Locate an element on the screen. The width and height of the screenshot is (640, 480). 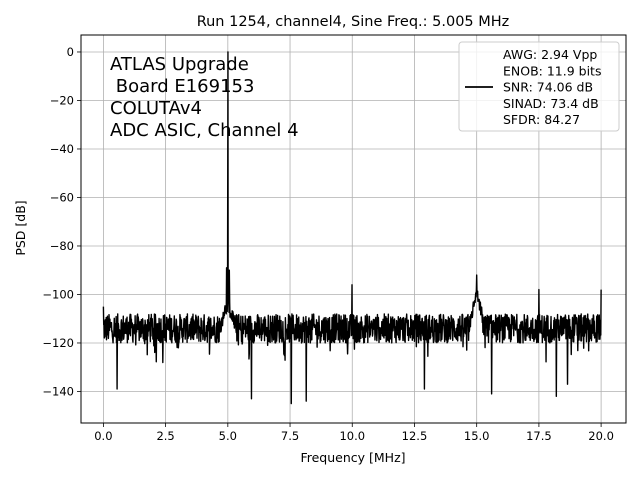
annotation-line: ADC ASIC, Channel 4 is located at coordinates (204, 130).